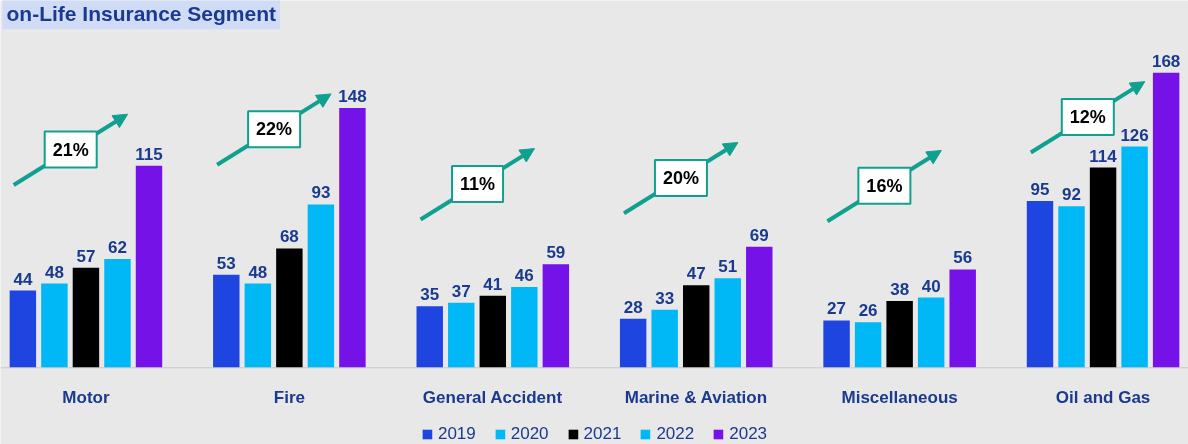 This screenshot has width=1188, height=444. Describe the element at coordinates (1071, 195) in the screenshot. I see `data-label: 92` at that location.